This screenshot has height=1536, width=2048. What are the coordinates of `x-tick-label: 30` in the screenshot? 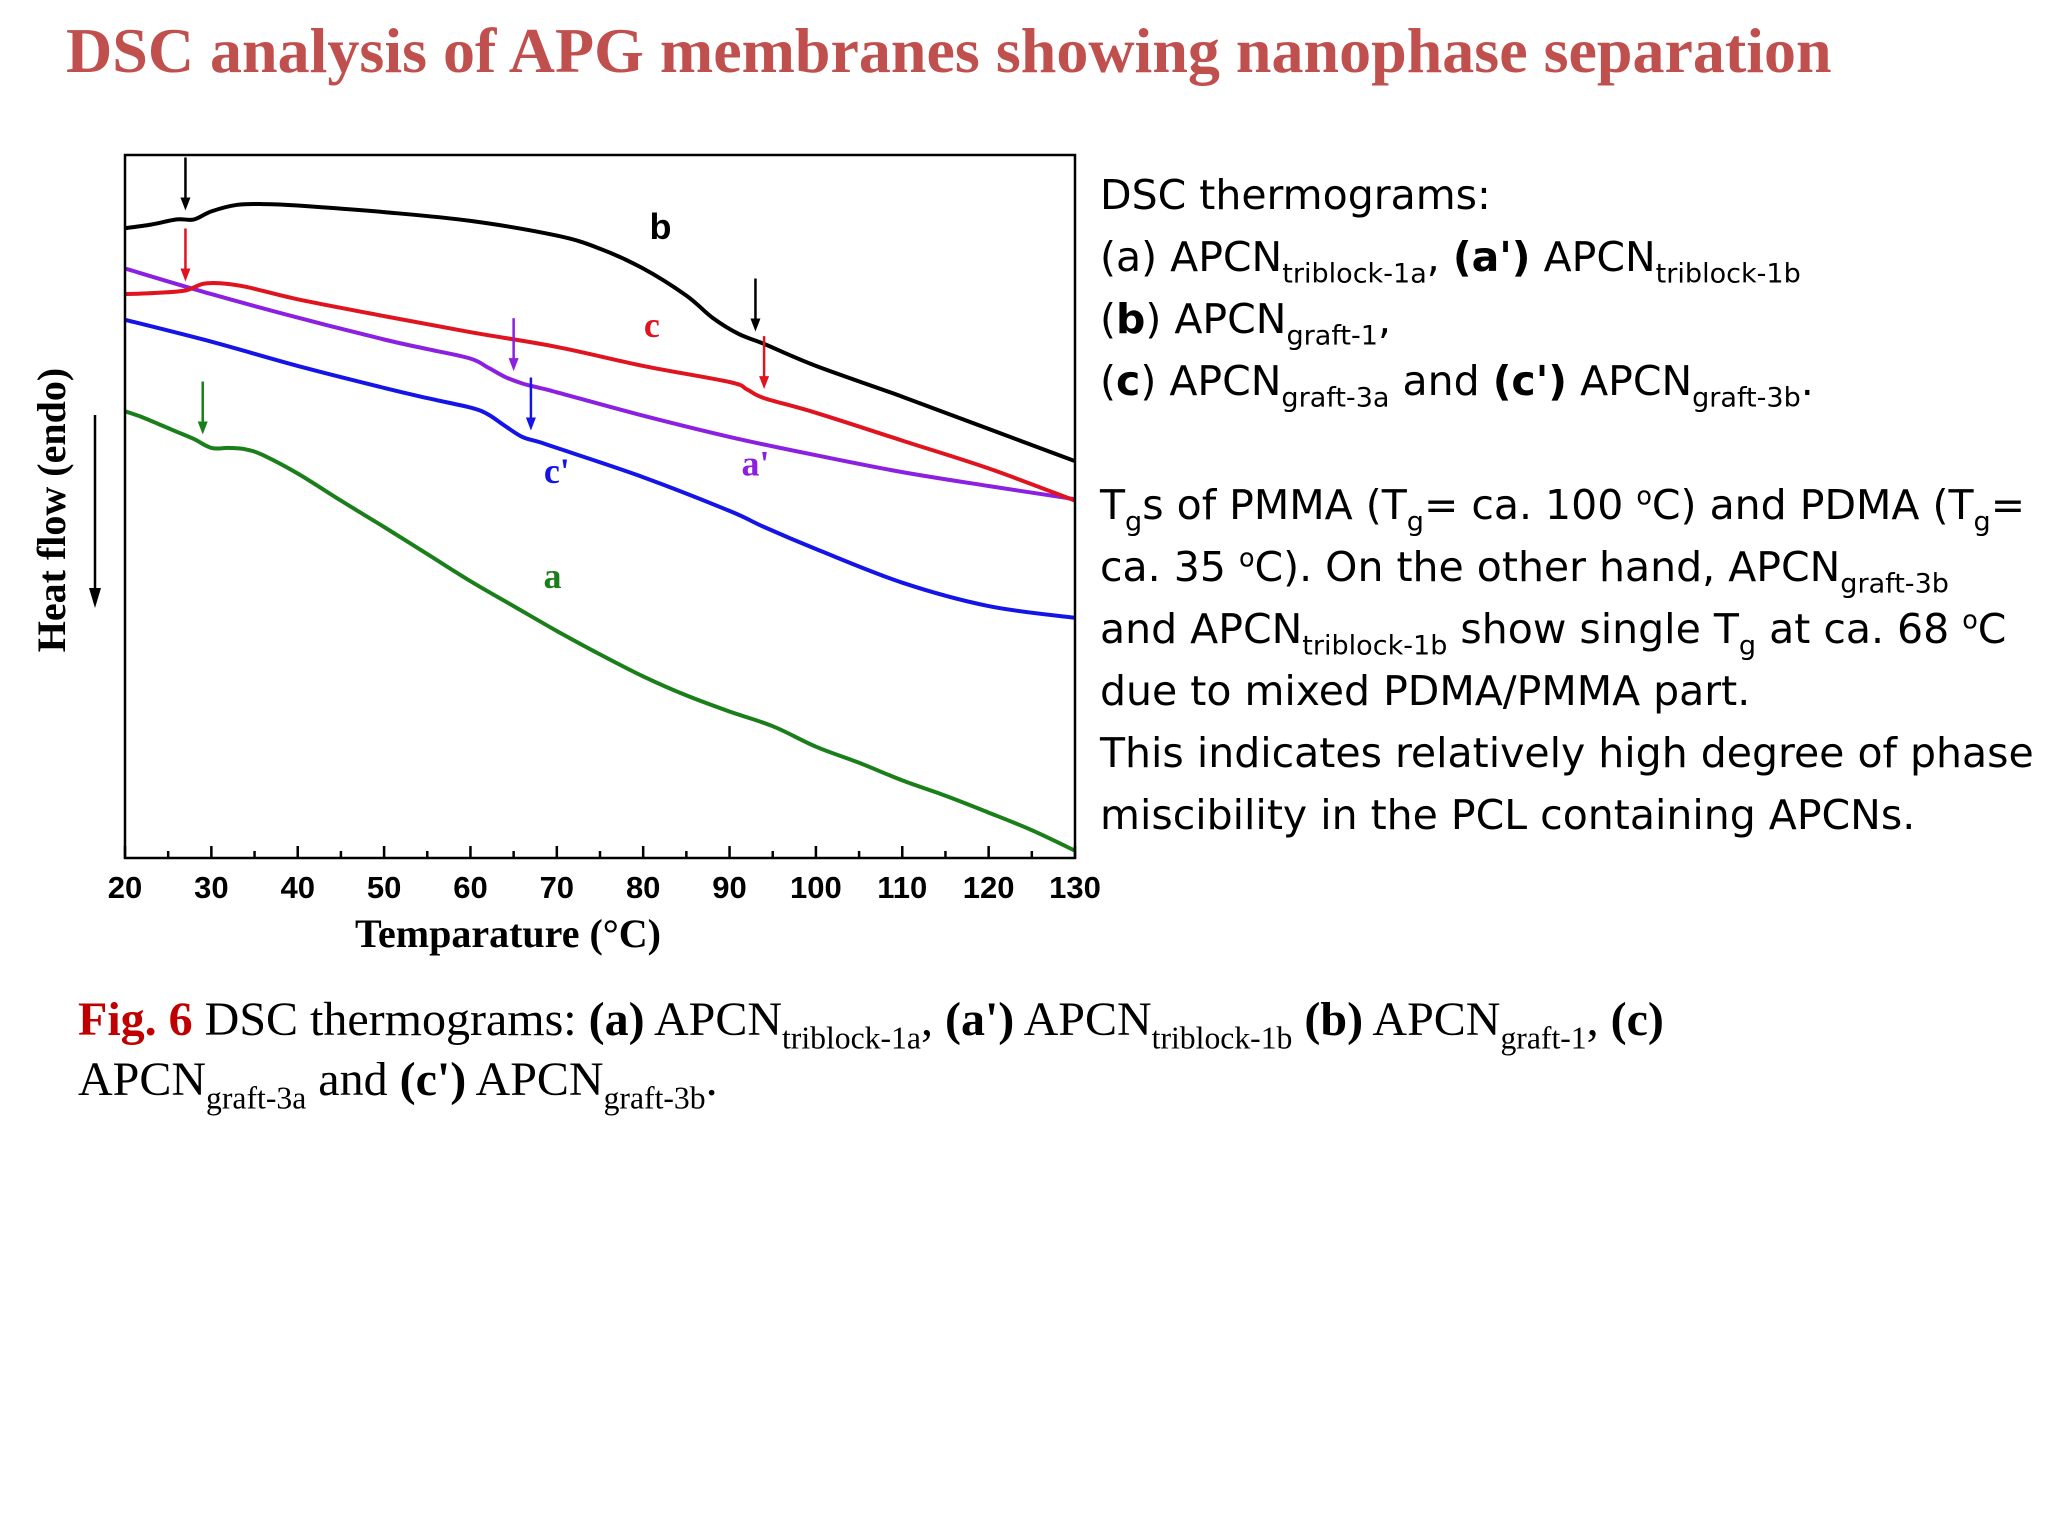 It's located at (211, 887).